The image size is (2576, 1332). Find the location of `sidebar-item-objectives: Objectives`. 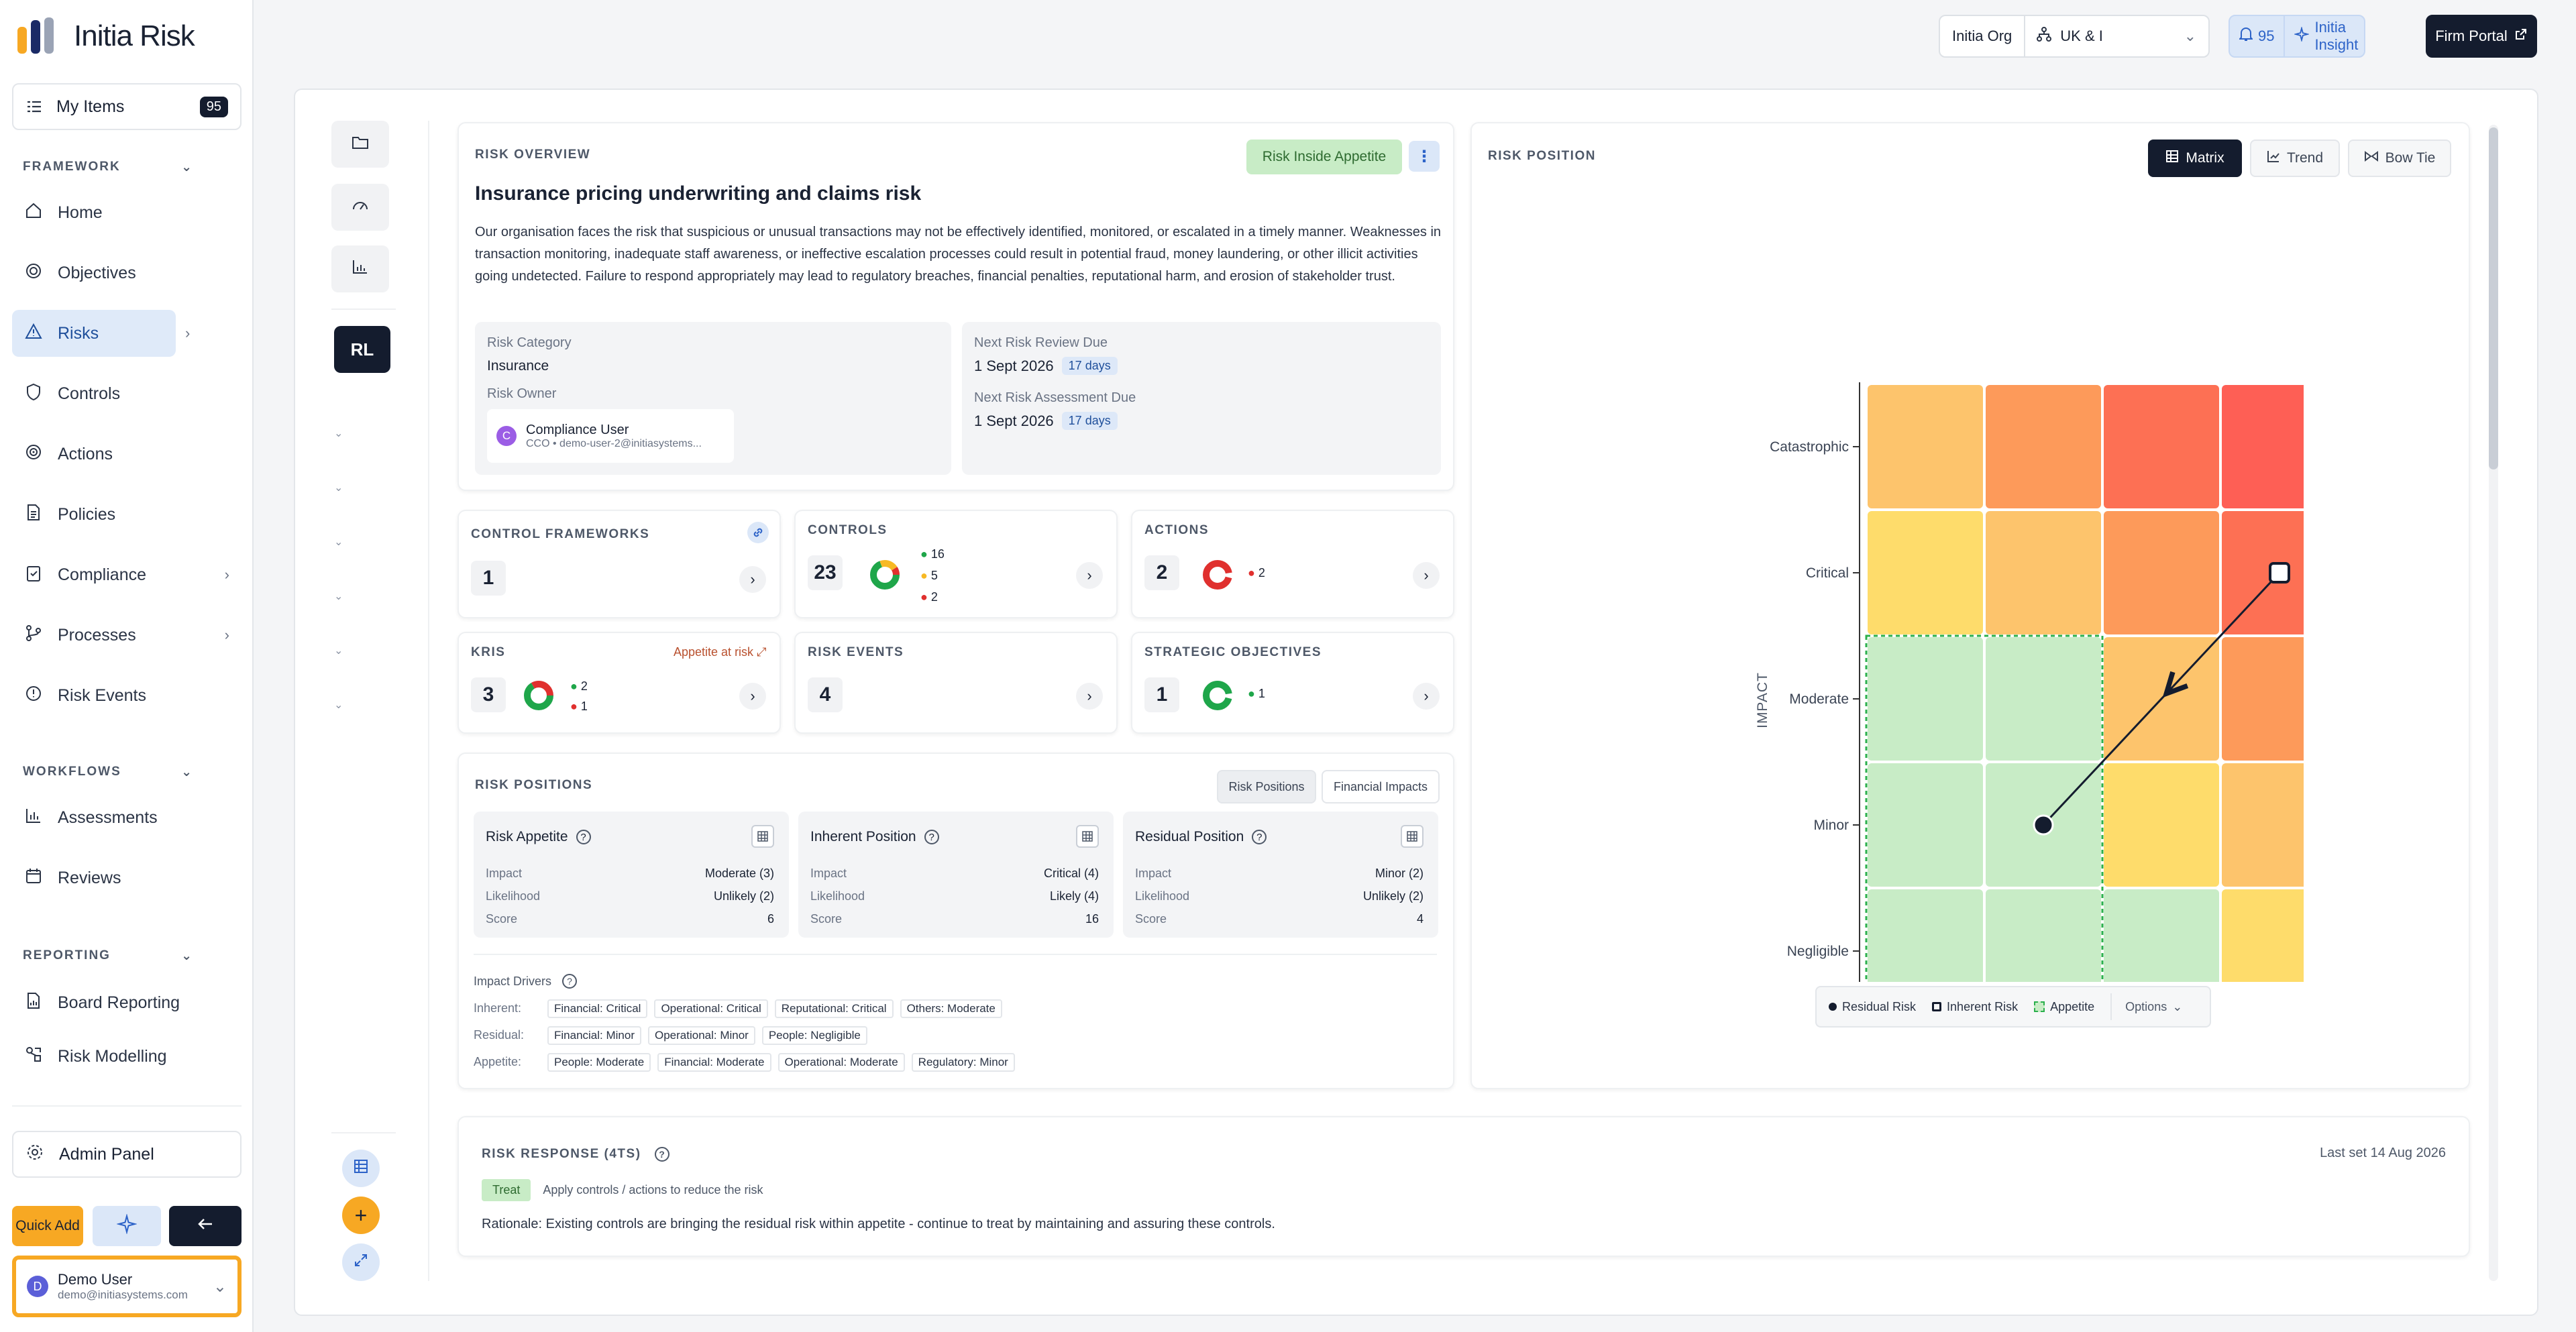

sidebar-item-objectives: Objectives is located at coordinates (126, 272).